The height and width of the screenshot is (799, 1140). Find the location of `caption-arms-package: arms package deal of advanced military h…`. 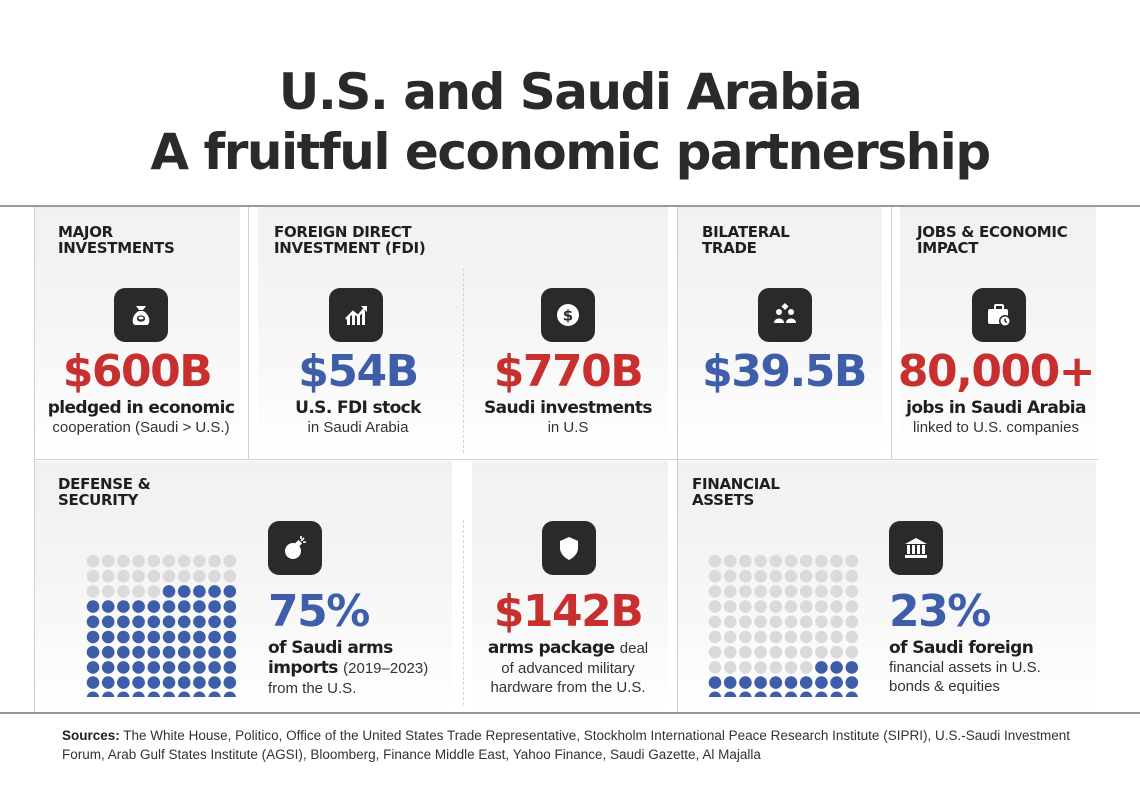

caption-arms-package: arms package deal of advanced military h… is located at coordinates (568, 667).